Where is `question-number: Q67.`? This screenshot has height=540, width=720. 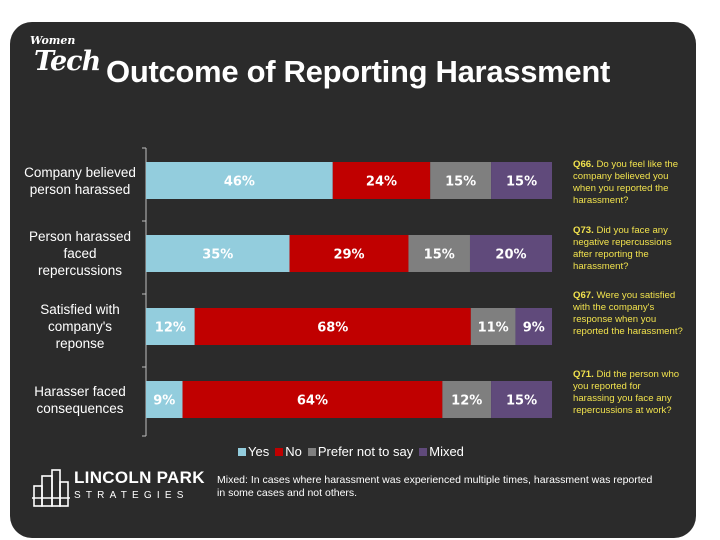 question-number: Q67. is located at coordinates (583, 295).